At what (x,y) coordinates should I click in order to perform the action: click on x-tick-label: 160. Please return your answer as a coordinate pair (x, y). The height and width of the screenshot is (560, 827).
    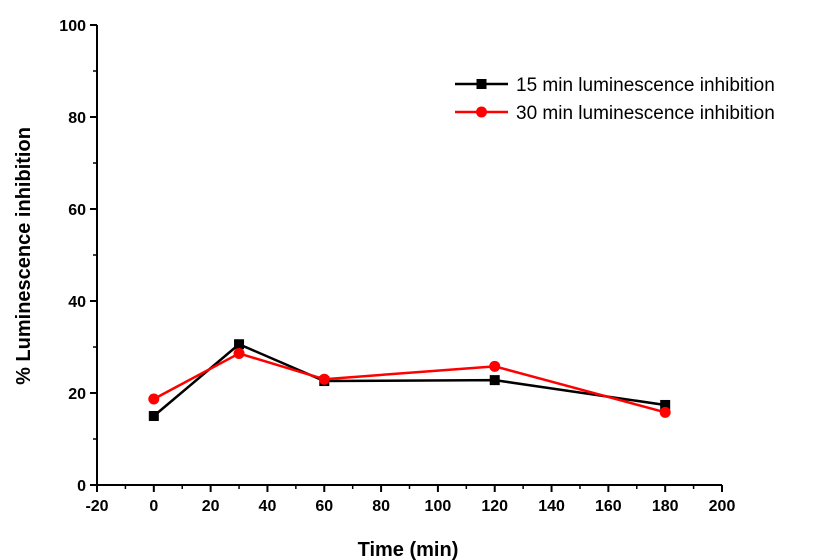
    Looking at the image, I should click on (608, 506).